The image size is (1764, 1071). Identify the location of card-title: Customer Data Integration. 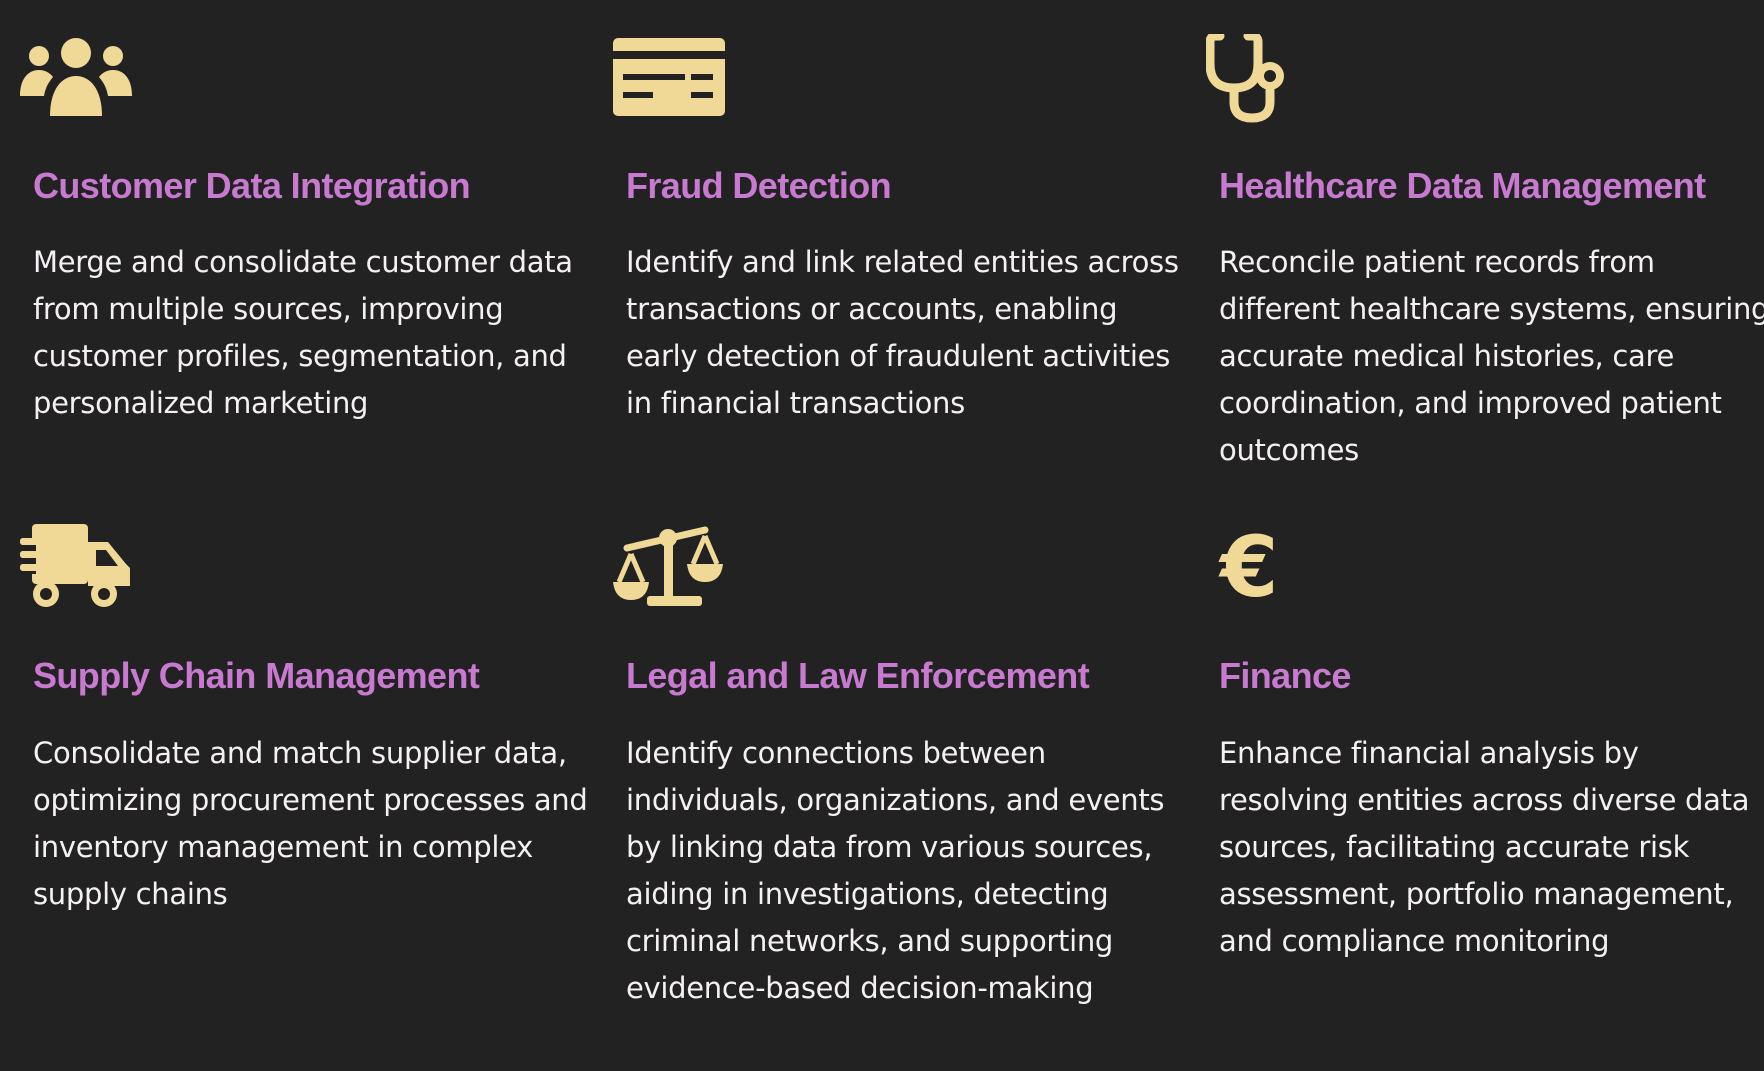
(252, 185).